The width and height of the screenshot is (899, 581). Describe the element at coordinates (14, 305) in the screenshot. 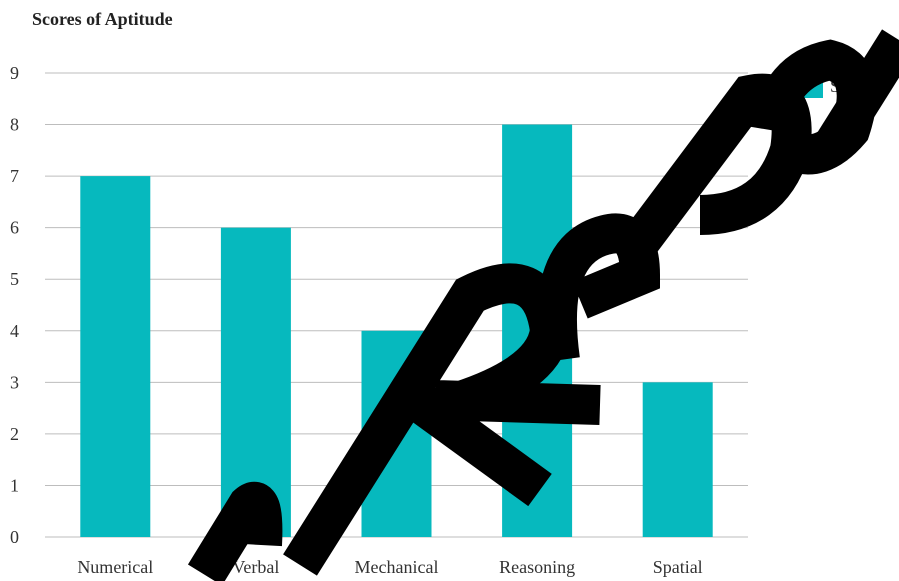

I see `y-axis-ticks: 0 1 2 3 4 5 6 7 8 9` at that location.